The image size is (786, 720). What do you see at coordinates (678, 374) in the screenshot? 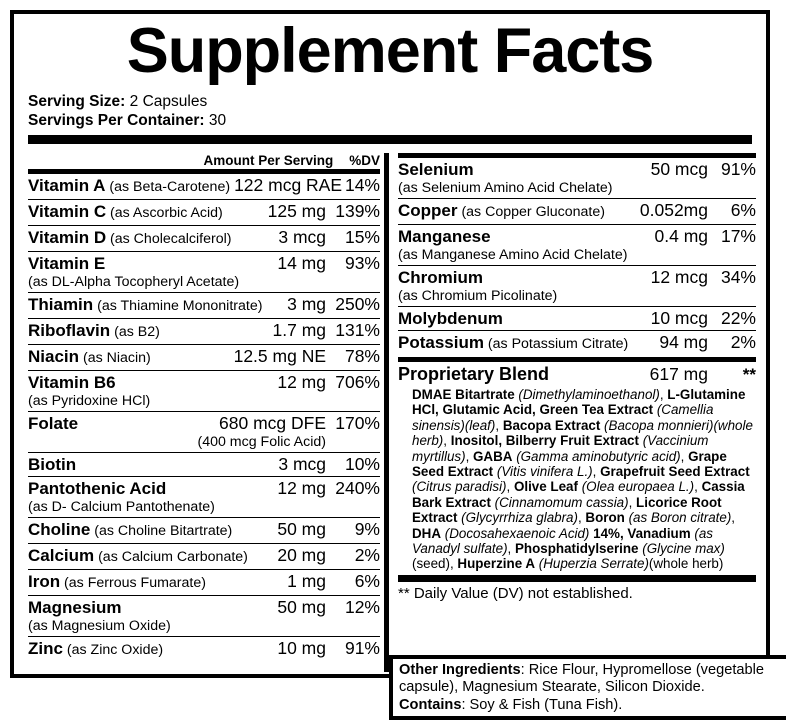
I see `blend-amount: 617 mg` at bounding box center [678, 374].